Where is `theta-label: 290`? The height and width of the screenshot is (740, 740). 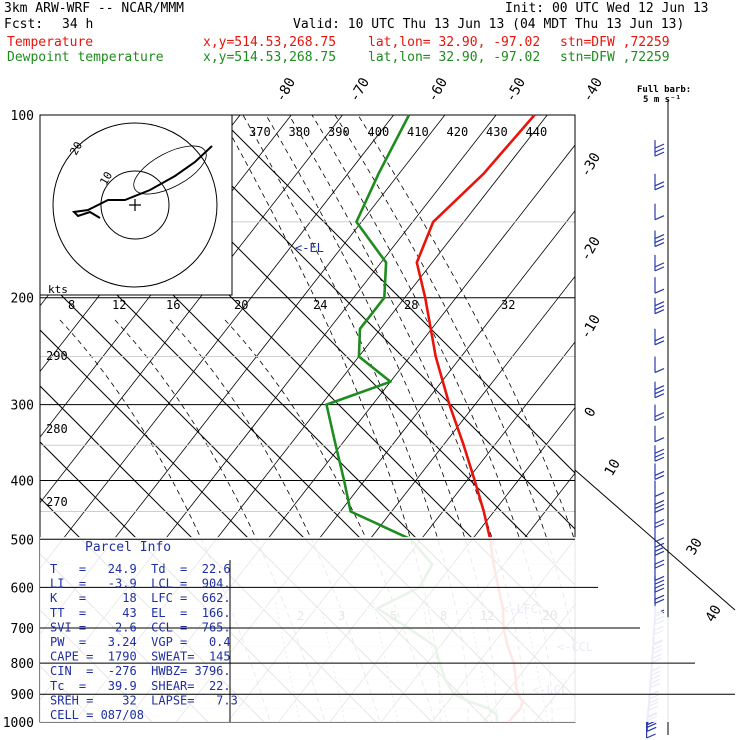 theta-label: 290 is located at coordinates (57, 356).